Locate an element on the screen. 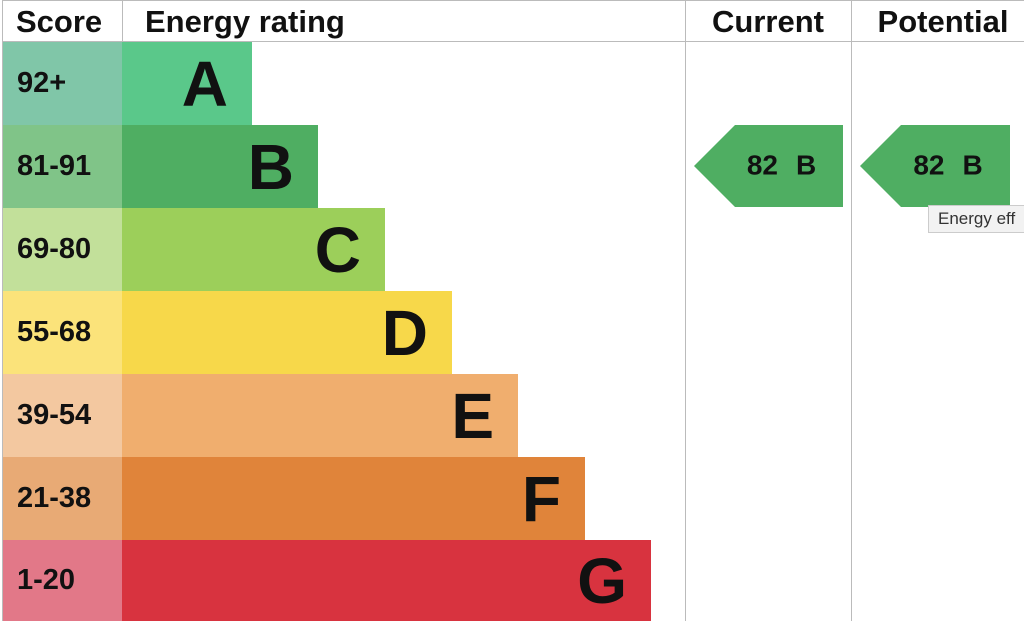  score-cell: 21-38 is located at coordinates (62, 498).